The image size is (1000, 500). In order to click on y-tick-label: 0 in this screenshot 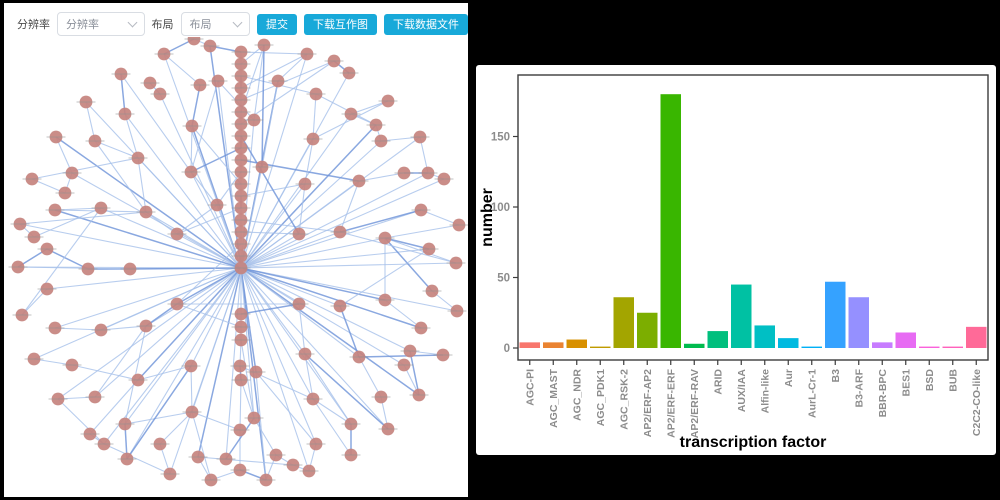, I will do `click(507, 349)`.